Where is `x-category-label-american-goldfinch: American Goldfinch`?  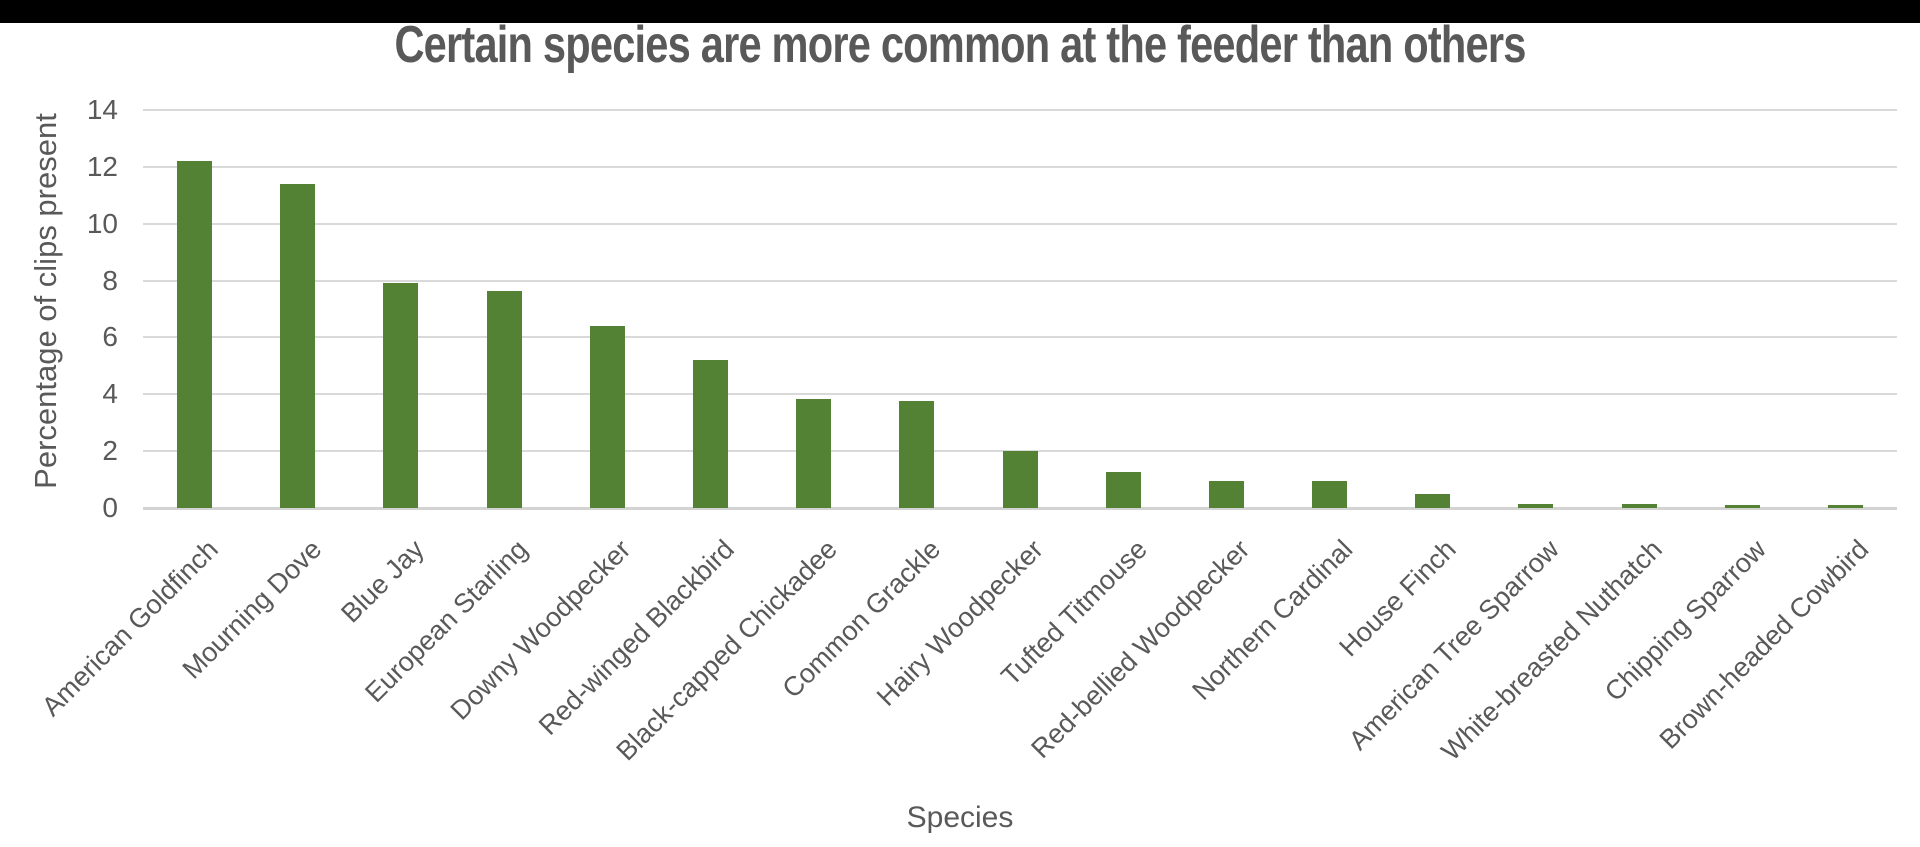
x-category-label-american-goldfinch: American Goldfinch is located at coordinates (129, 628).